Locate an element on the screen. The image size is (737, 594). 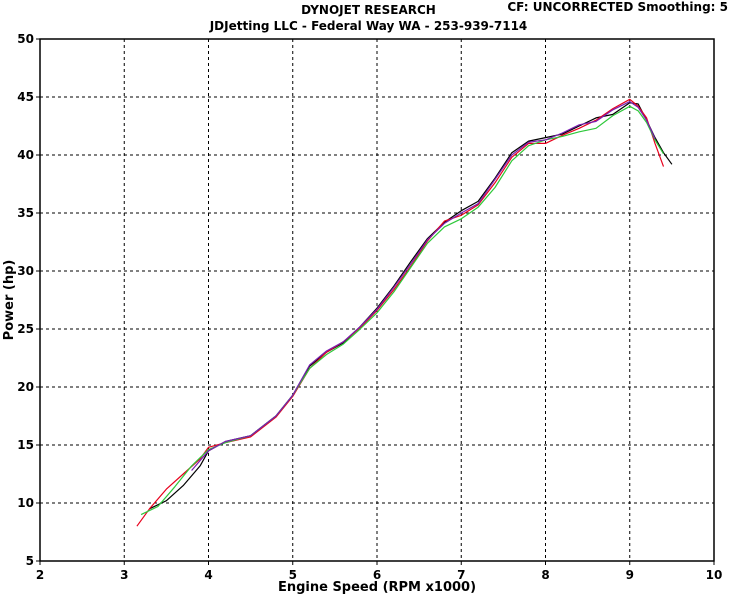
x-tick-label-0: 2 is located at coordinates (40, 575).